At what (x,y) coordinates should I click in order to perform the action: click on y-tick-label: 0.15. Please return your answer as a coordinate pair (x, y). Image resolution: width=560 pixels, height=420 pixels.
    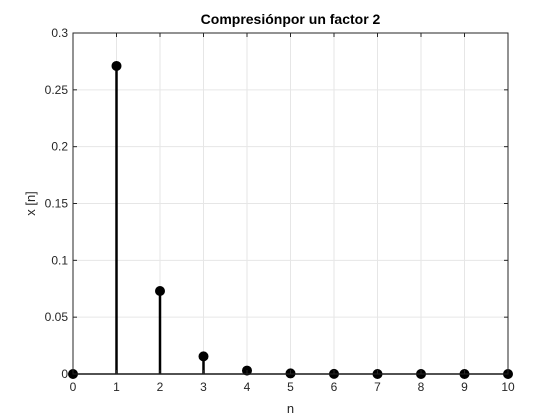
    Looking at the image, I should click on (57, 204).